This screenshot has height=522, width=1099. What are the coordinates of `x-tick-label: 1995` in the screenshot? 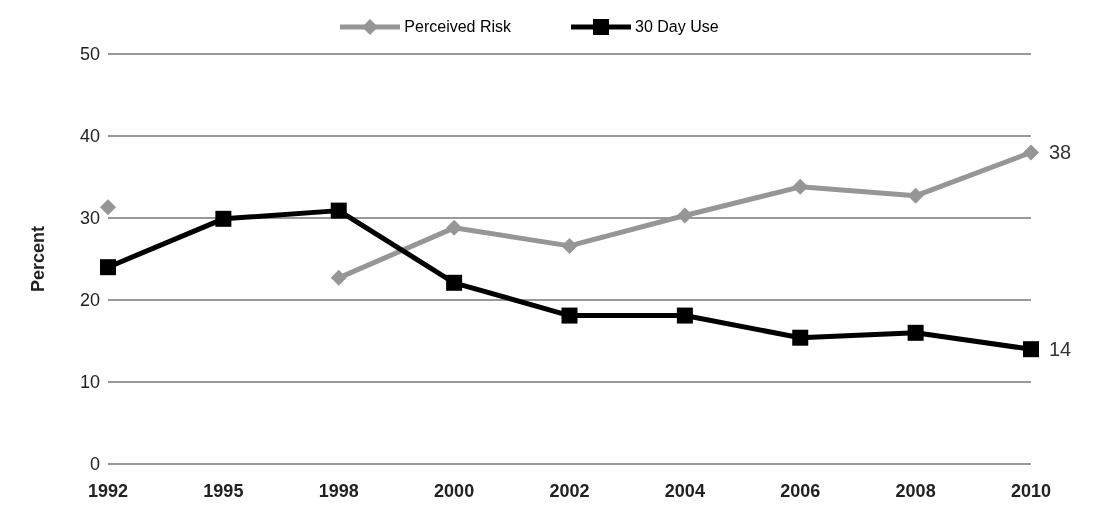 It's located at (223, 490).